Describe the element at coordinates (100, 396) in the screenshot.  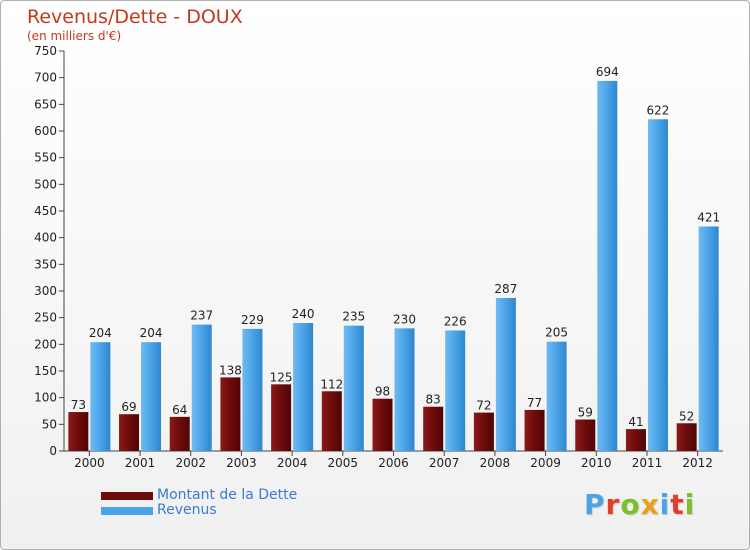
I see `bar-revenus-2000` at that location.